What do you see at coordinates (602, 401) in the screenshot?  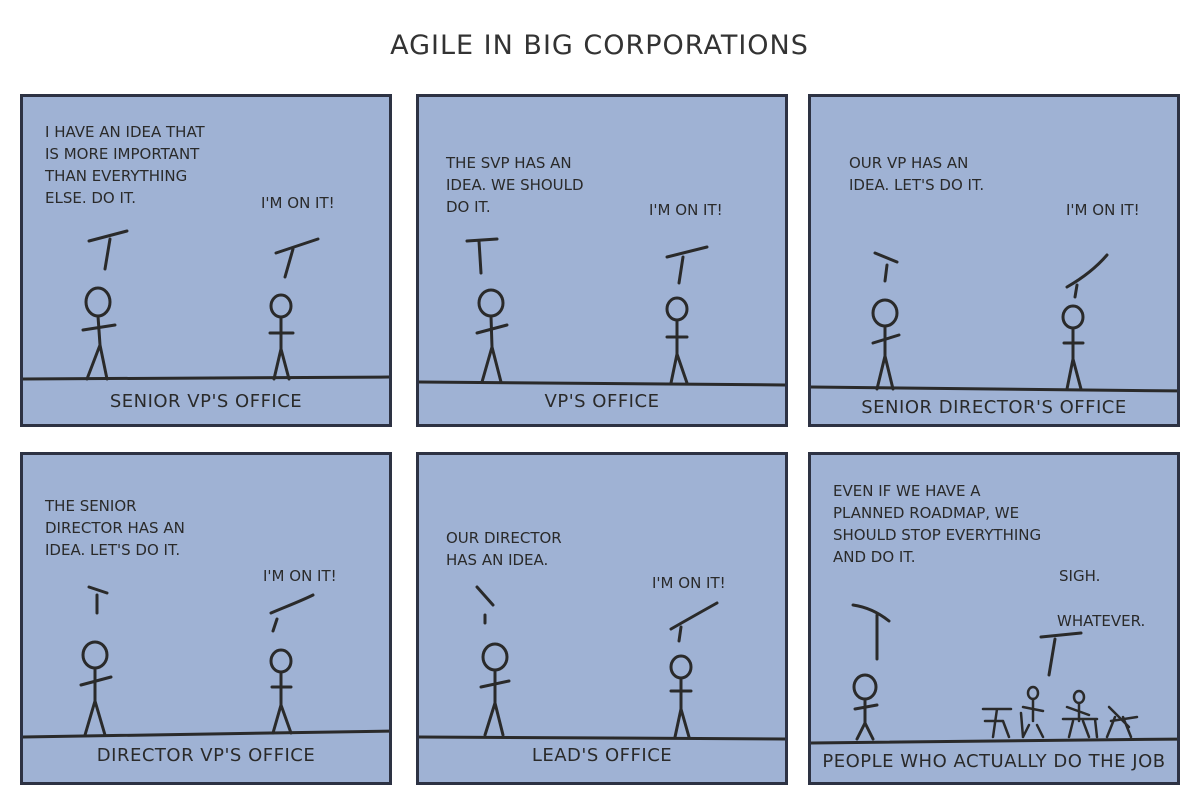 I see `panel-caption: VP'S OFFICE` at bounding box center [602, 401].